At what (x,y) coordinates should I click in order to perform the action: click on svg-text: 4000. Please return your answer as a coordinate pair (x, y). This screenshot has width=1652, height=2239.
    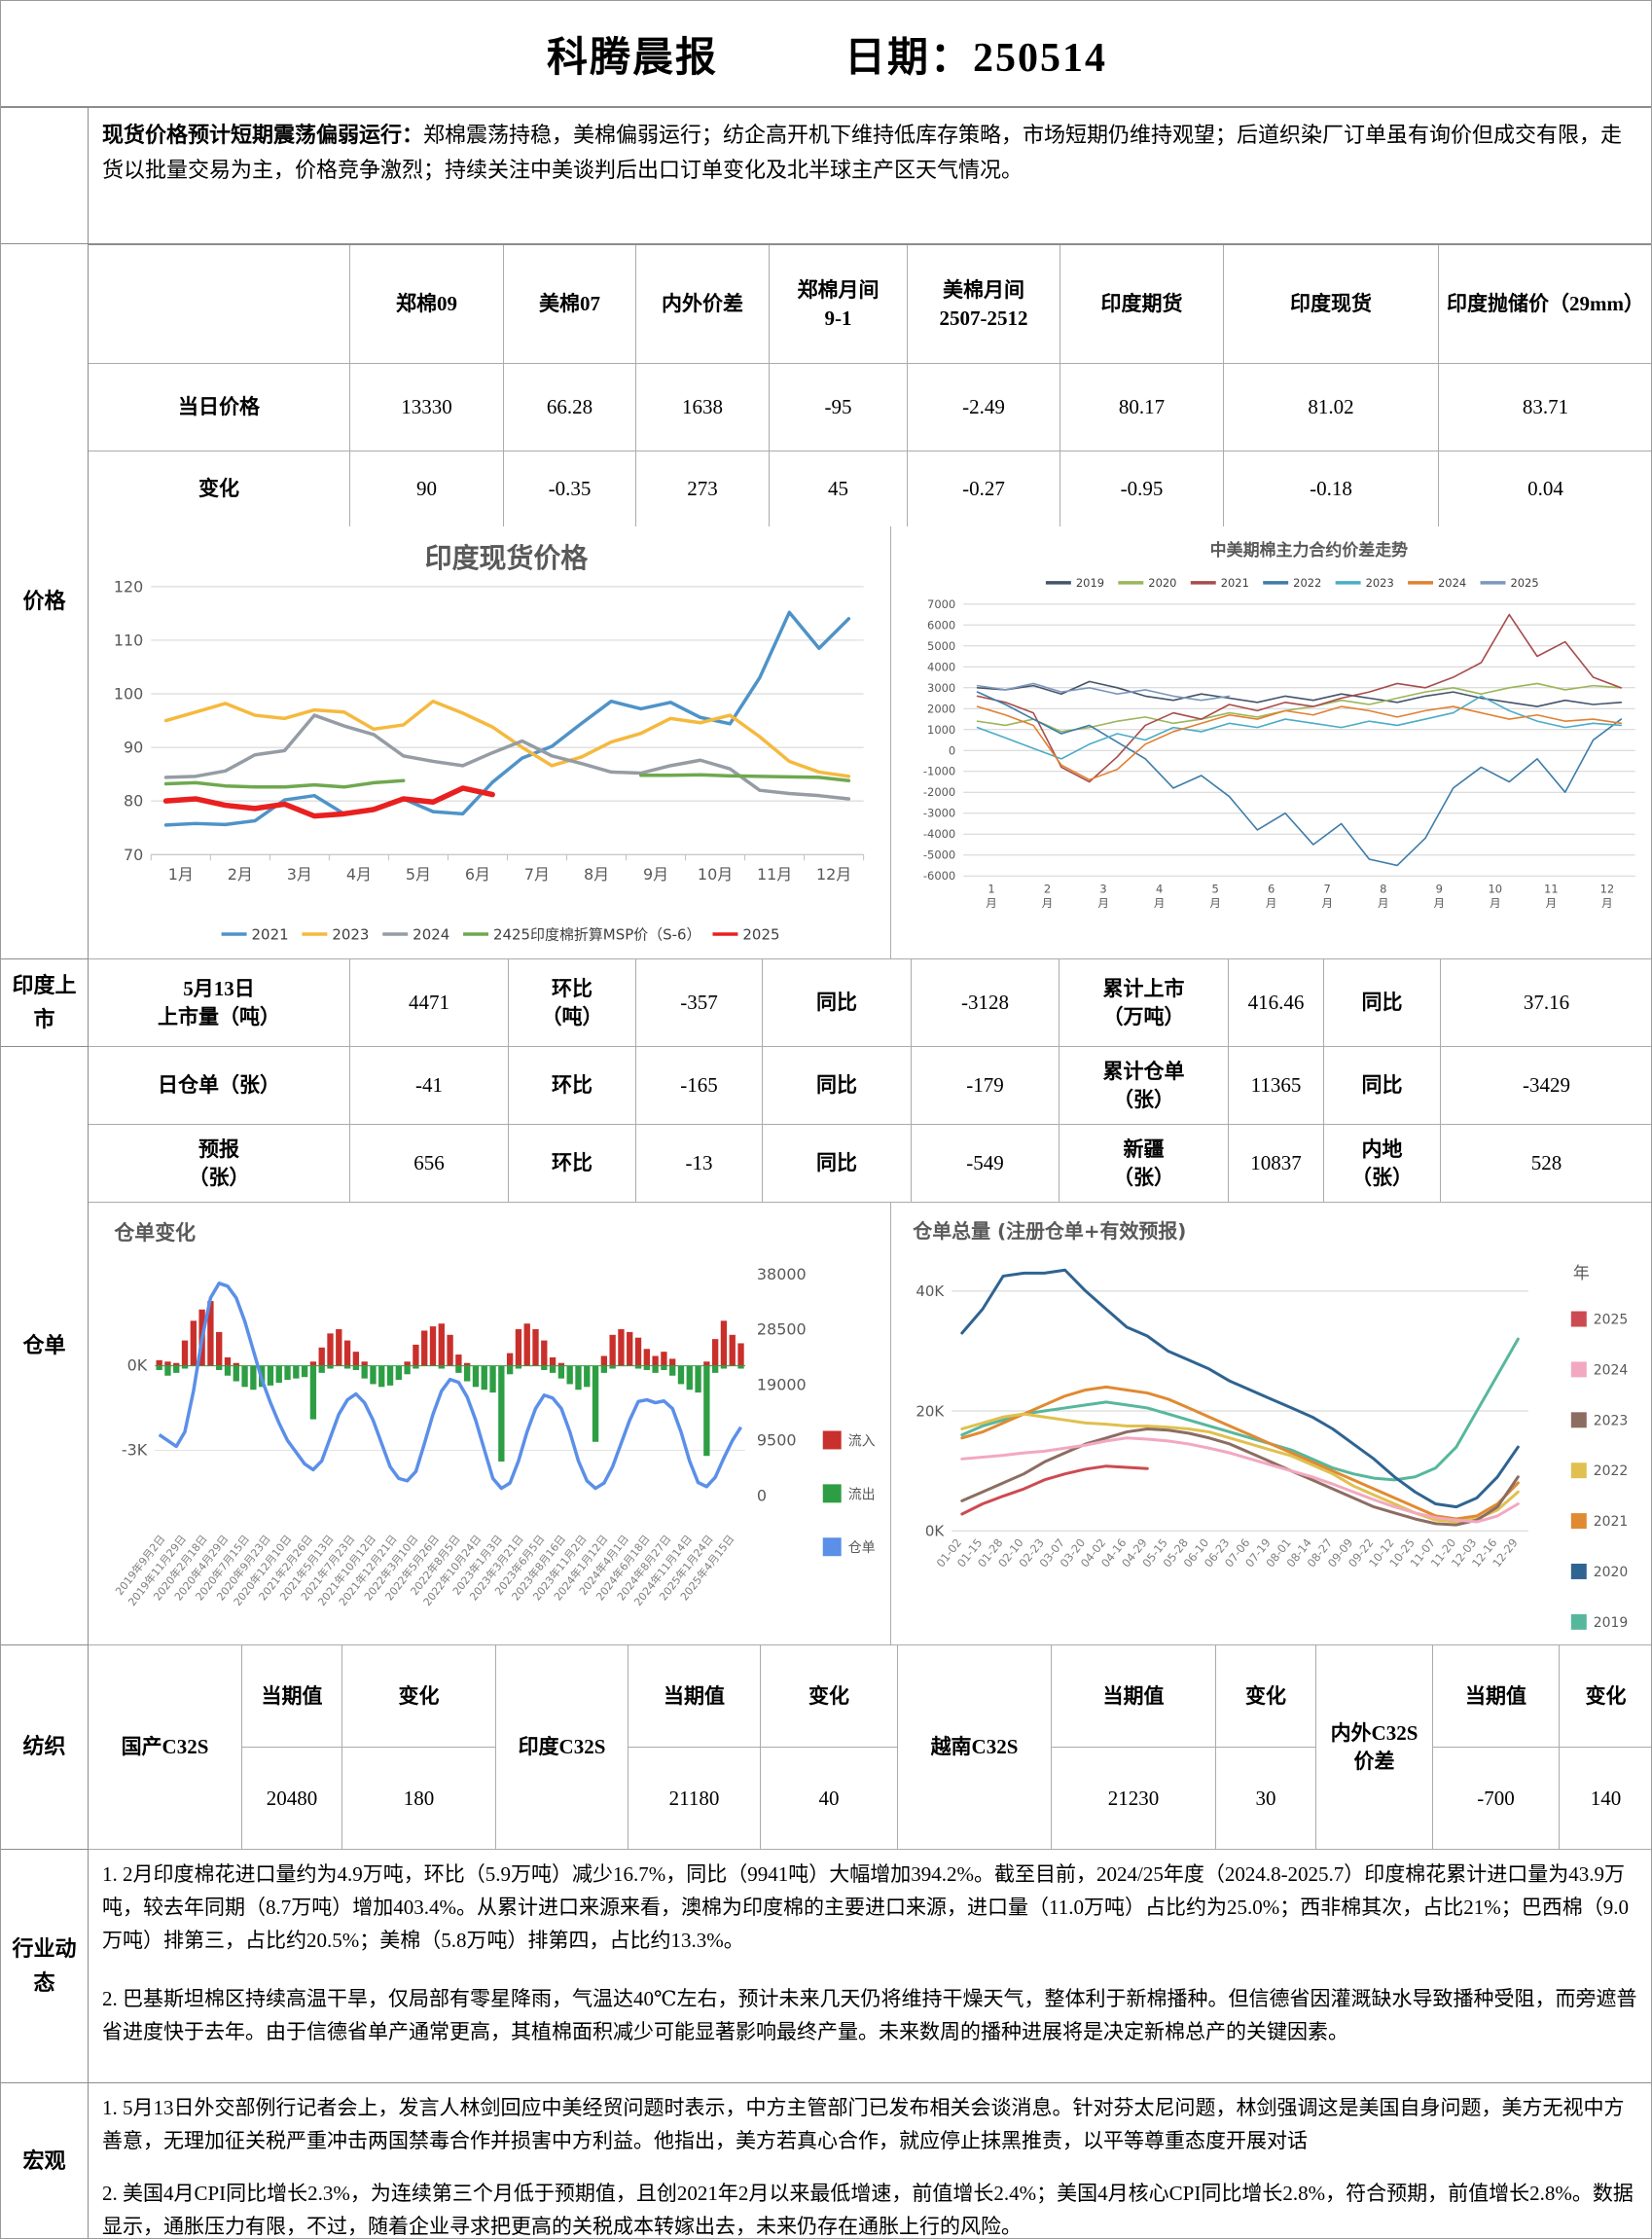
    Looking at the image, I should click on (941, 667).